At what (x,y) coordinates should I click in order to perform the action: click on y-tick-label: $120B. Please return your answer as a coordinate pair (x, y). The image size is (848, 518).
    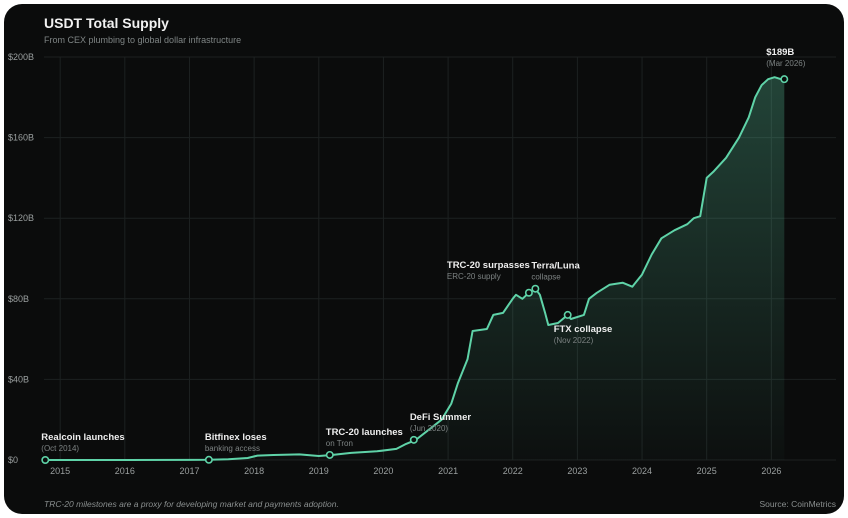
    Looking at the image, I should click on (21, 218).